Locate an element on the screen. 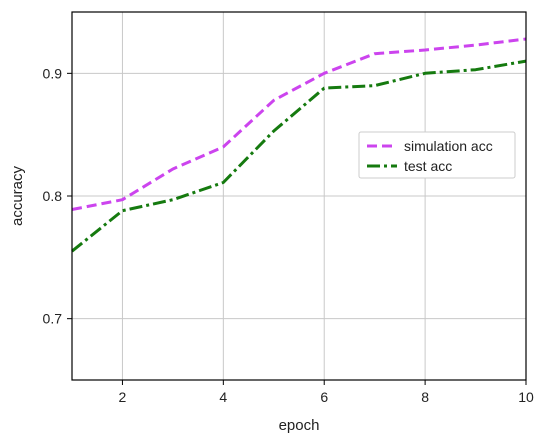 Image resolution: width=550 pixels, height=442 pixels. legend-label-2: test acc is located at coordinates (428, 166).